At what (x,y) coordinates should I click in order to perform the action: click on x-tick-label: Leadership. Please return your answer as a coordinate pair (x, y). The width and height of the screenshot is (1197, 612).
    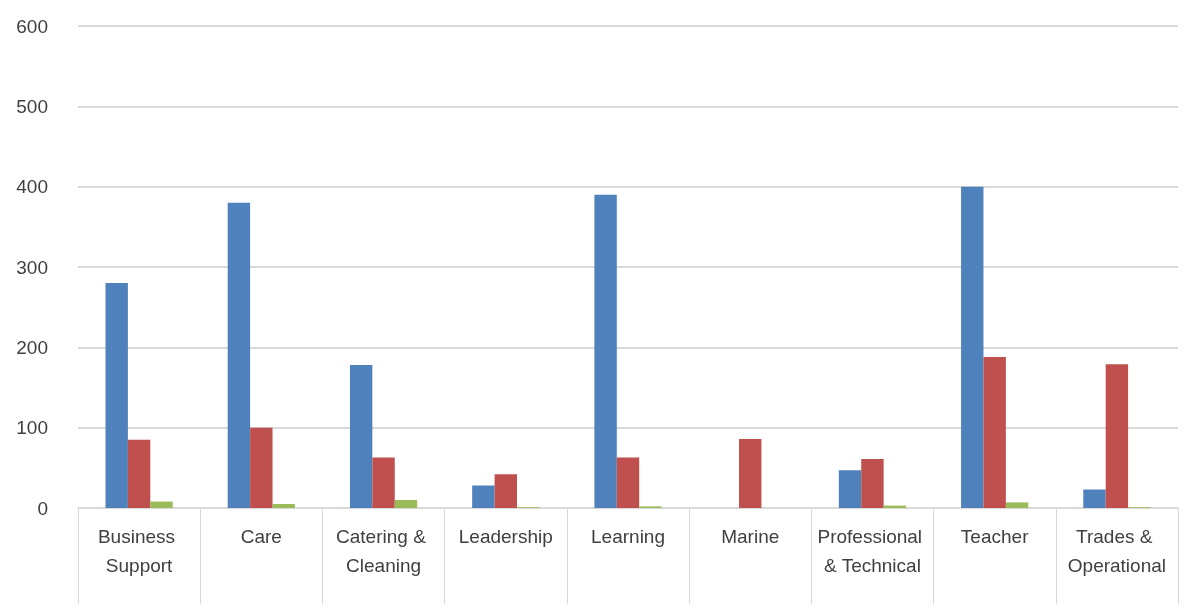
    Looking at the image, I should click on (505, 536).